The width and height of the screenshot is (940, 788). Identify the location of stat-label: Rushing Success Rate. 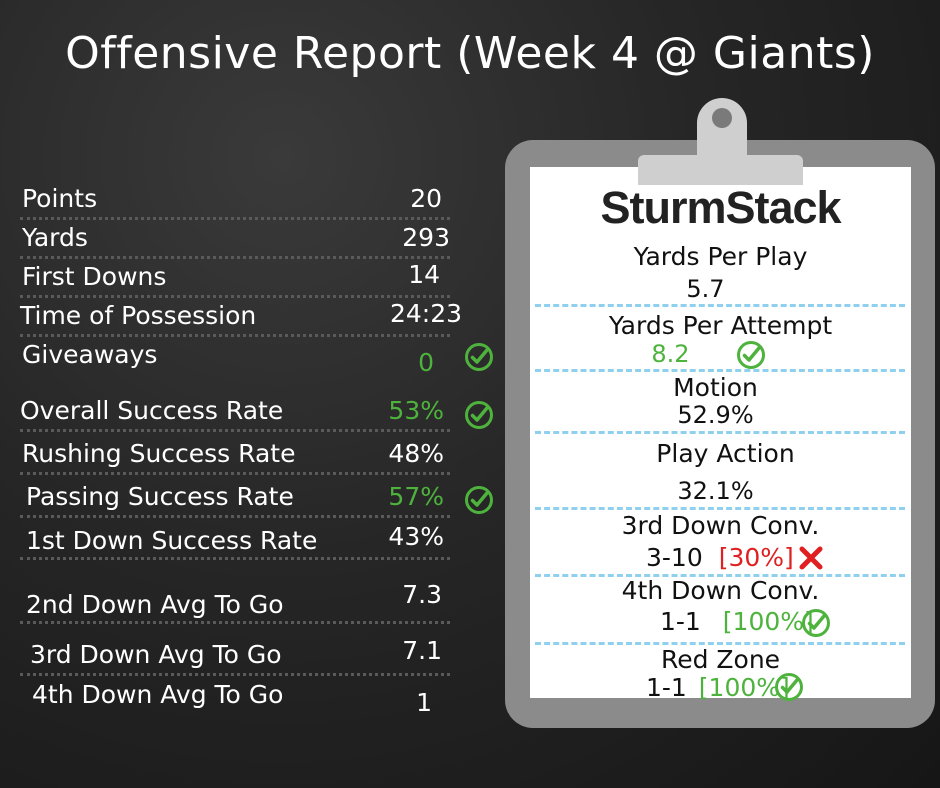
(159, 453).